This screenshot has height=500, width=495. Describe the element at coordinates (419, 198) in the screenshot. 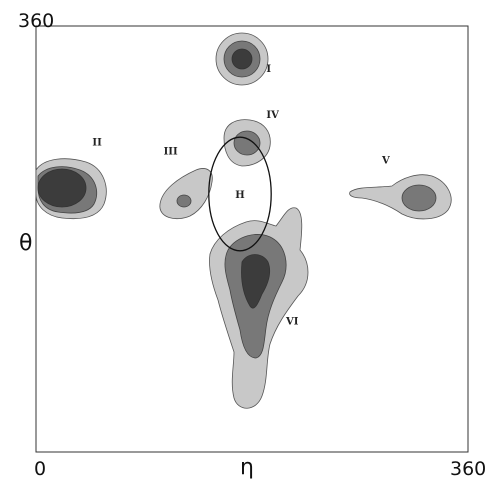

I see `region-v-medium-contour` at that location.